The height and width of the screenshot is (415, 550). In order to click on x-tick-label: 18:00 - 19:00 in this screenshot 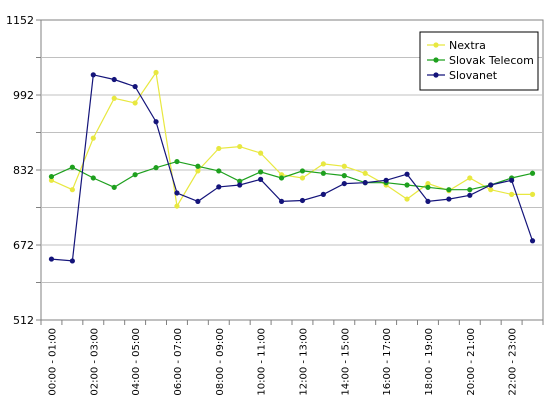, I will do `click(429, 362)`.